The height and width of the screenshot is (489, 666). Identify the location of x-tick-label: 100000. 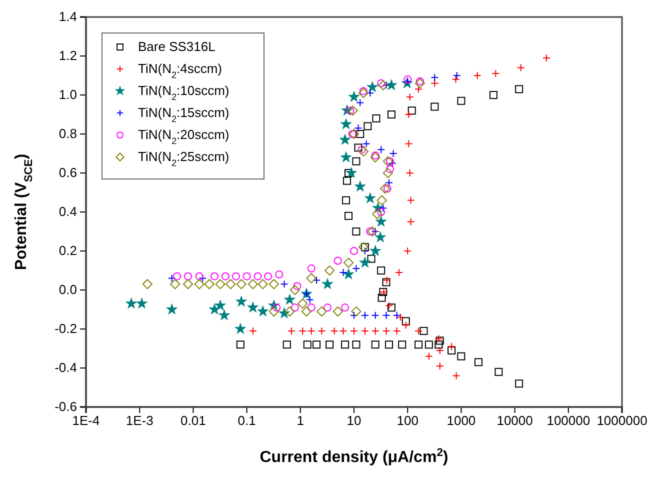
(568, 420).